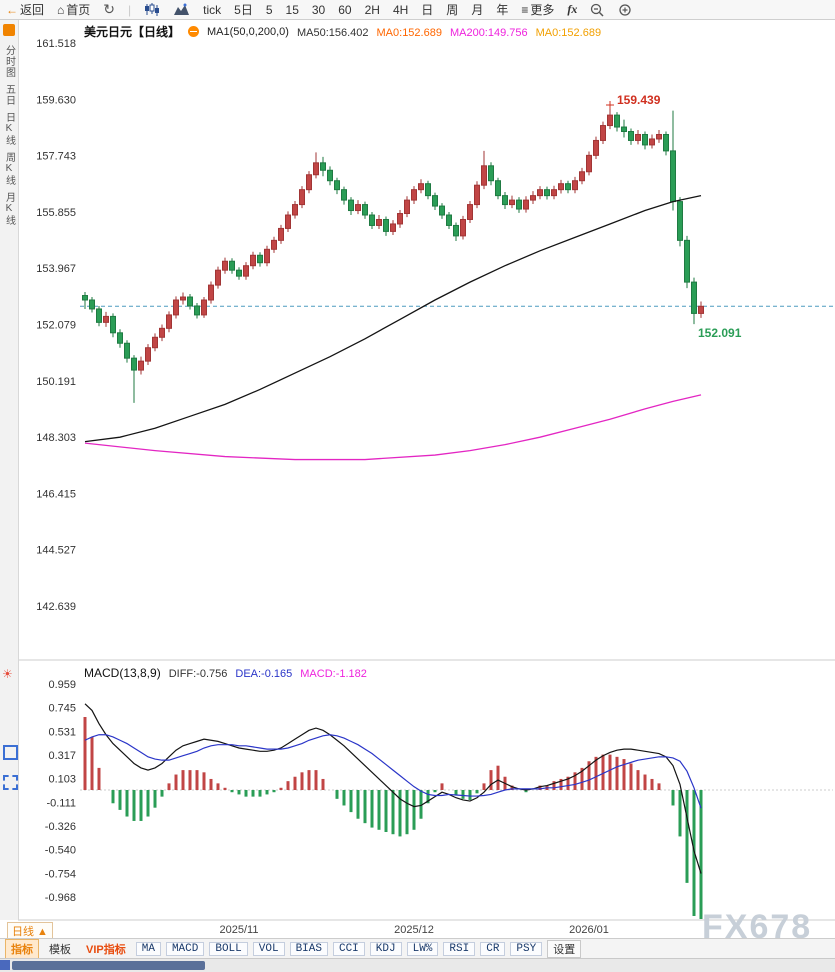  Describe the element at coordinates (56, 44) in the screenshot. I see `svg-text: 161.518` at that location.